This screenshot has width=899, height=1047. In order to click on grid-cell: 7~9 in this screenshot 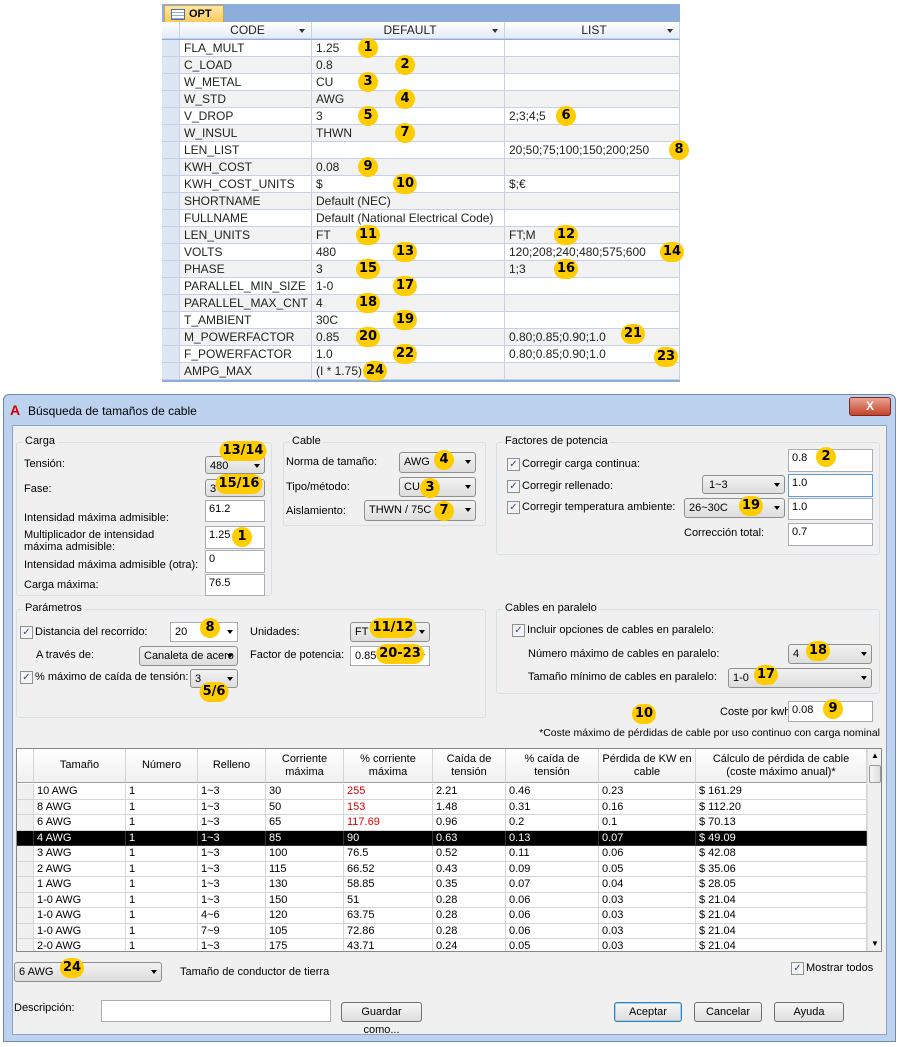, I will do `click(232, 931)`.